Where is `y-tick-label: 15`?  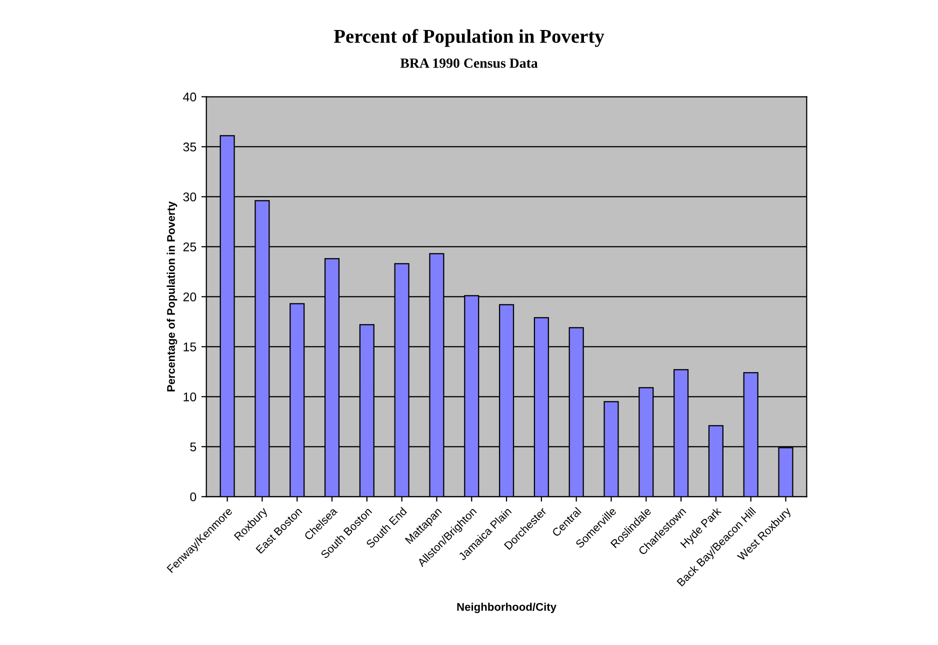 y-tick-label: 15 is located at coordinates (190, 347).